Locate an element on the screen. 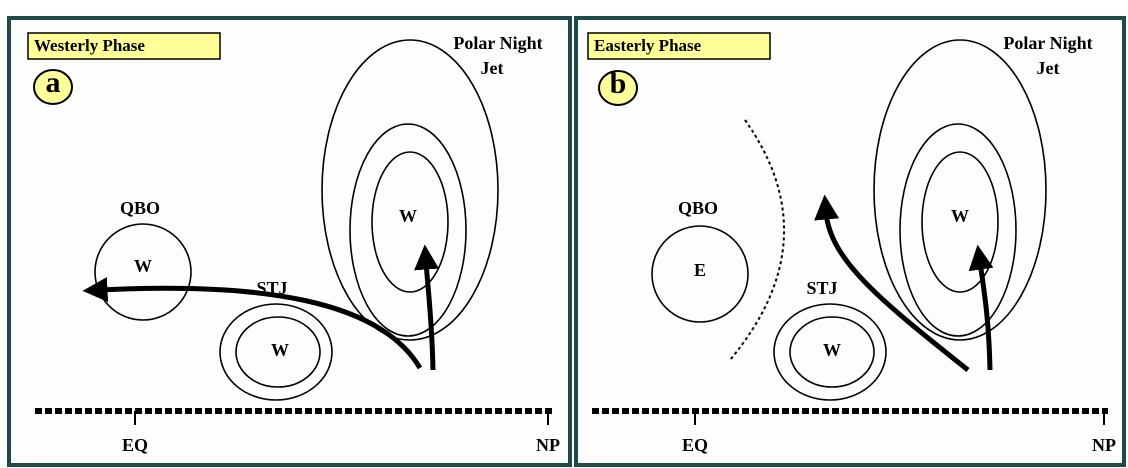 The height and width of the screenshot is (468, 1128). stj-label: STJ is located at coordinates (821, 288).